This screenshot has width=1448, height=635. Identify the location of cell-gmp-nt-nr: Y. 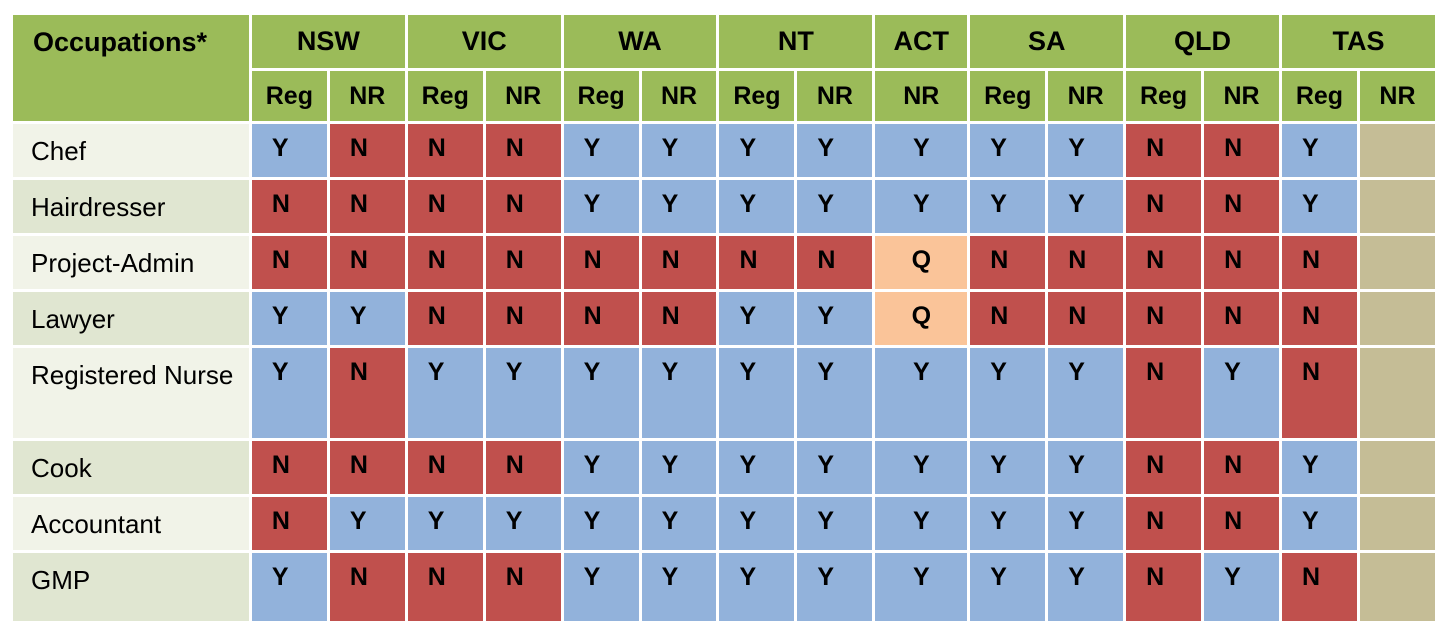
(835, 587).